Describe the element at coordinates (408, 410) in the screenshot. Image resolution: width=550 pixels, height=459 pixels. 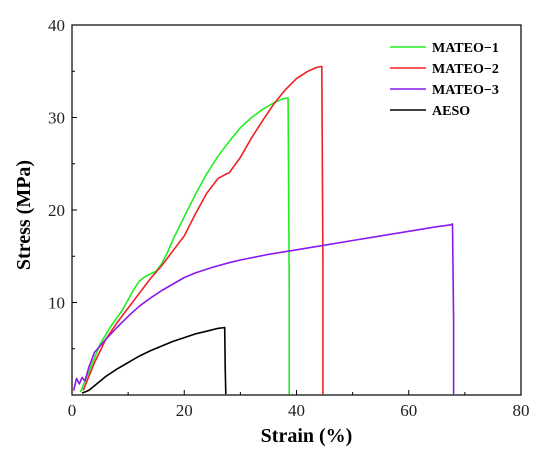
I see `x-tick-label: 60` at that location.